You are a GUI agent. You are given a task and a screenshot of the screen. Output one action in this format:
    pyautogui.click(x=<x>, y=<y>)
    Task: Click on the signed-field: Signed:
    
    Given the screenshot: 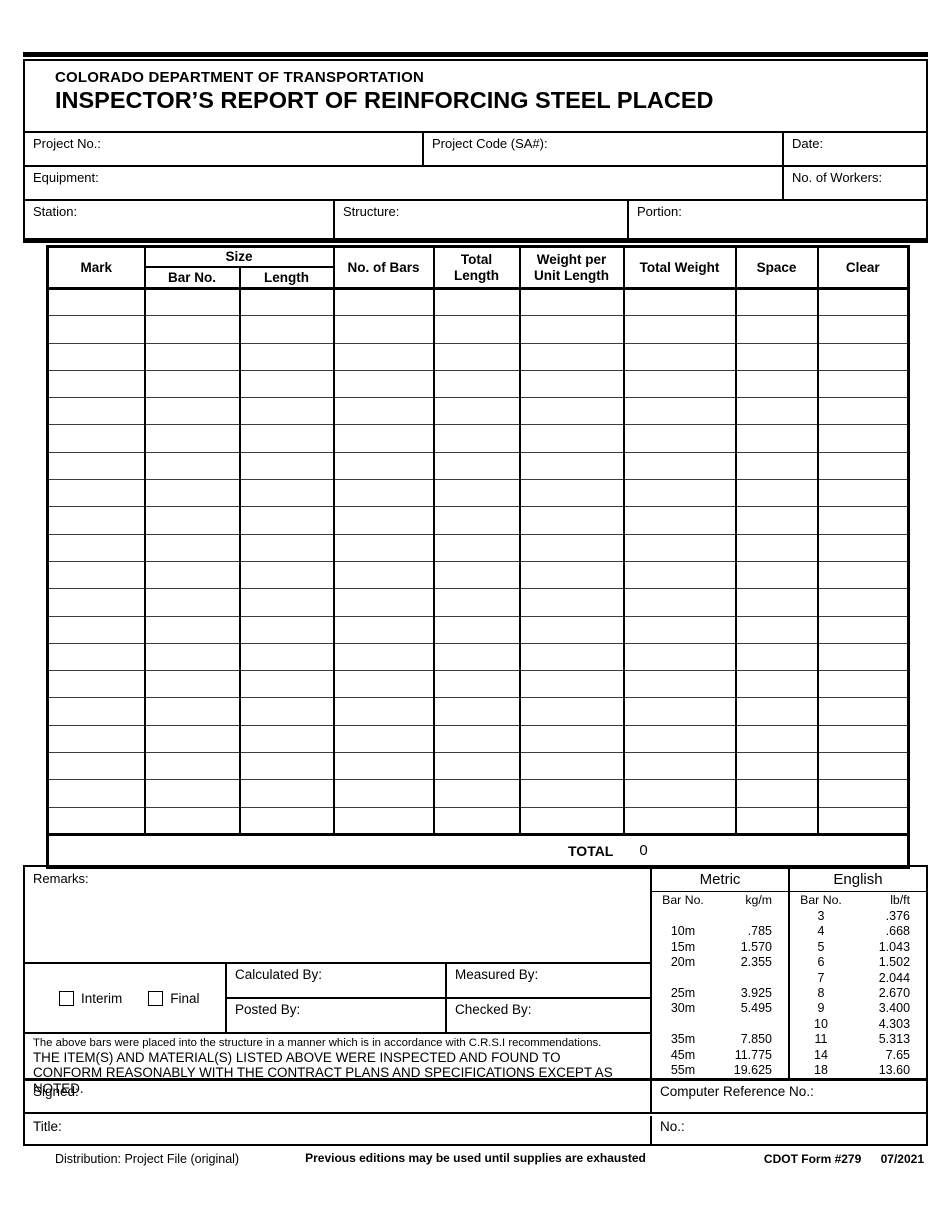 What is the action you would take?
    pyautogui.click(x=338, y=1096)
    